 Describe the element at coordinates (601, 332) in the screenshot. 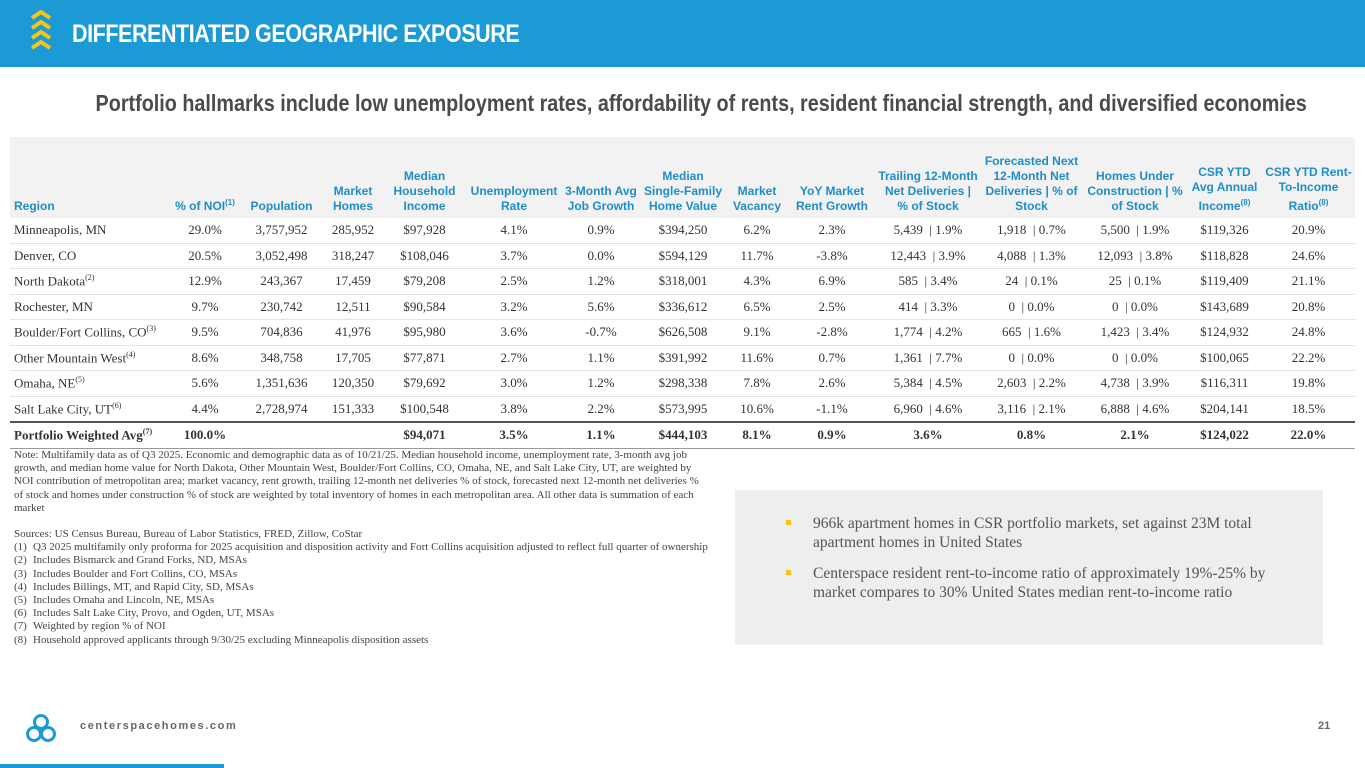

I see `cell: -0.7%` at that location.